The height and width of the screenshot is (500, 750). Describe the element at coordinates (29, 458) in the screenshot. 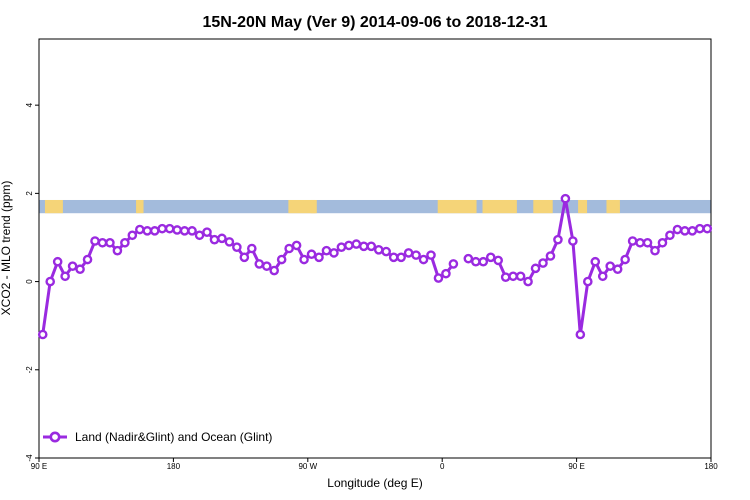

I see `y-tick-label: -4` at that location.